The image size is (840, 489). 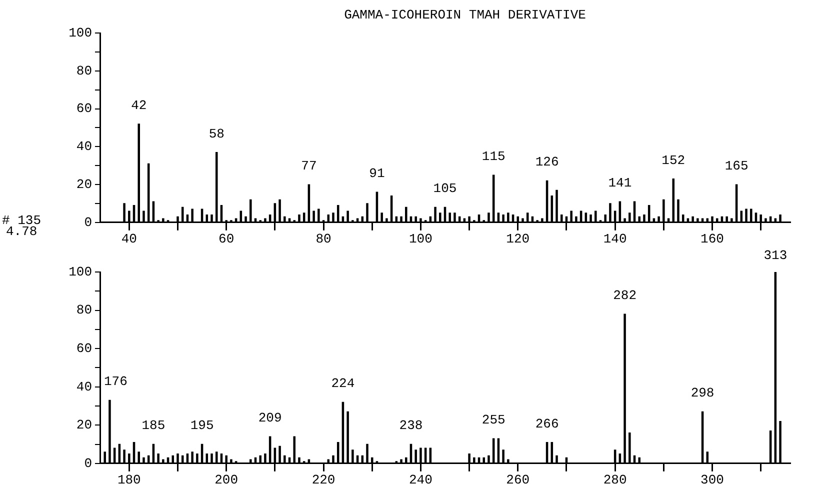 What do you see at coordinates (226, 239) in the screenshot?
I see `x-tick-label: 60` at bounding box center [226, 239].